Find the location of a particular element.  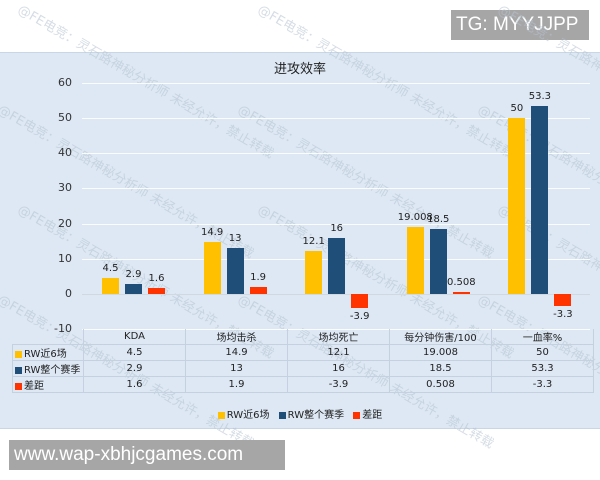

table-cell: 14.9 is located at coordinates (236, 352).